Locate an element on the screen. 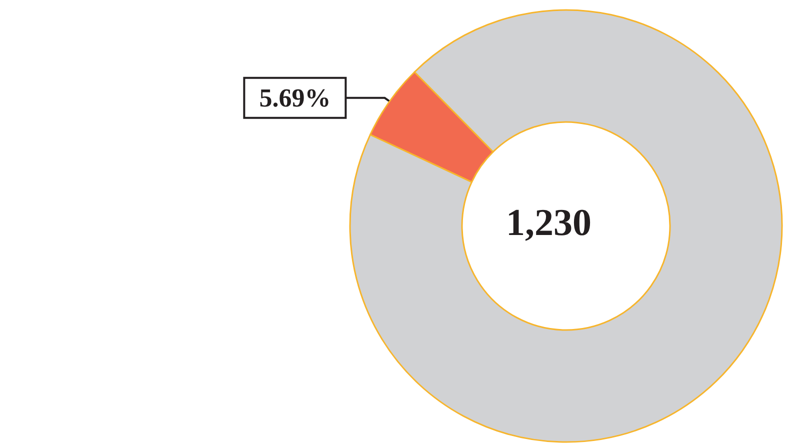  data-label: 5.69% is located at coordinates (295, 97).